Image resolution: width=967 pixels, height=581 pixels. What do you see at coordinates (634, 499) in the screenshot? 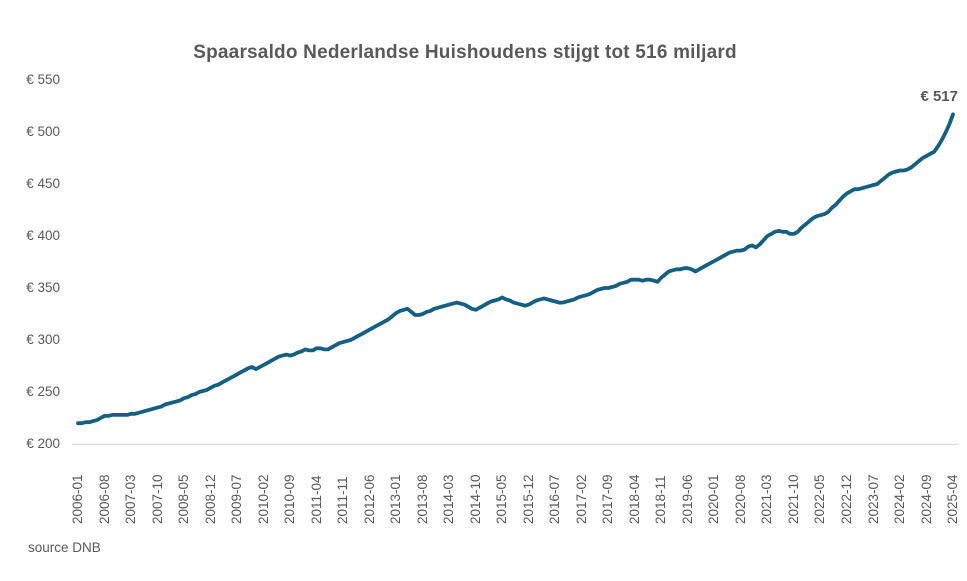
I see `x-axis-label: 2018-04` at bounding box center [634, 499].